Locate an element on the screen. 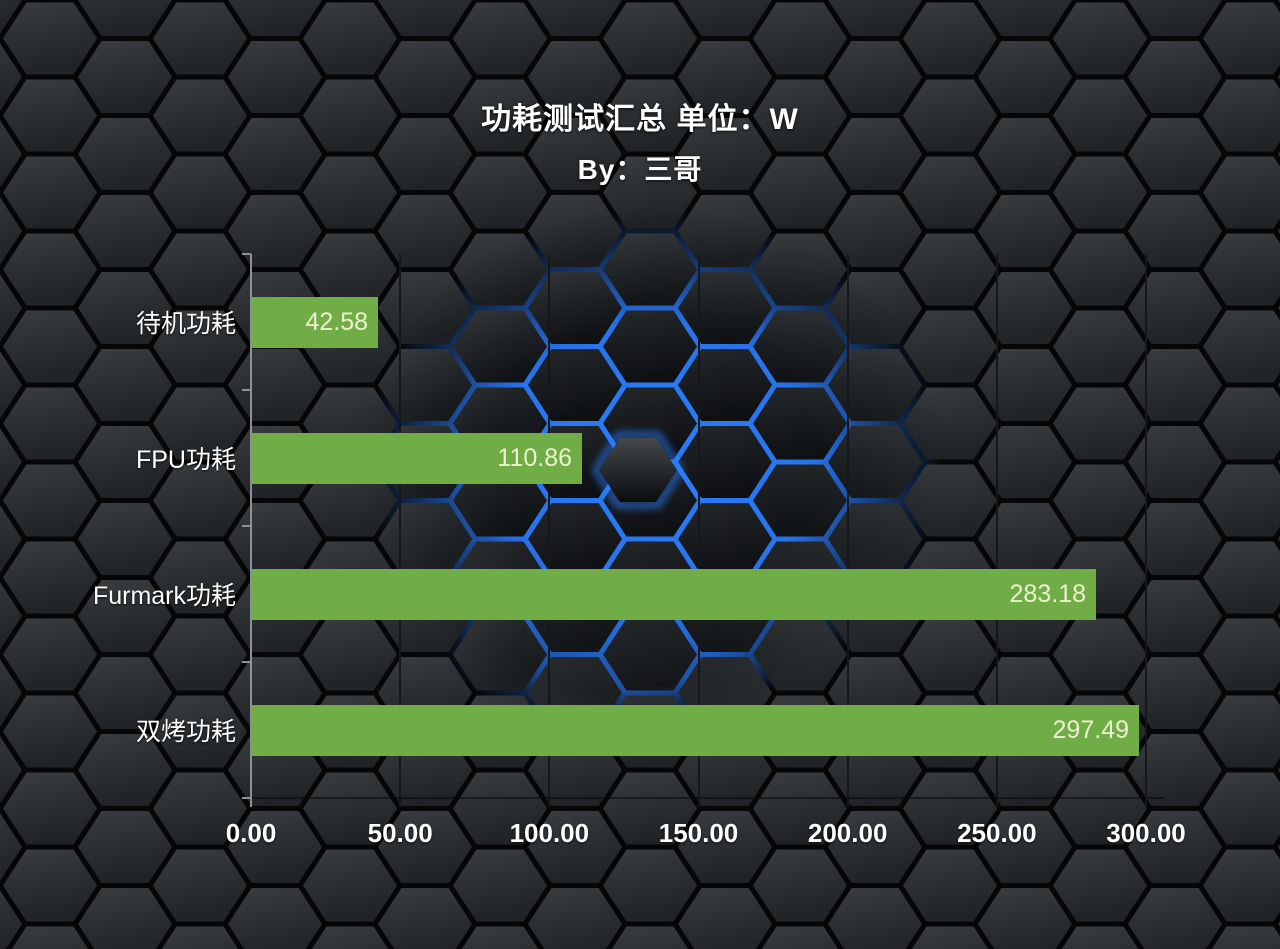 Image resolution: width=1280 pixels, height=949 pixels. x-axis-line is located at coordinates (707, 798).